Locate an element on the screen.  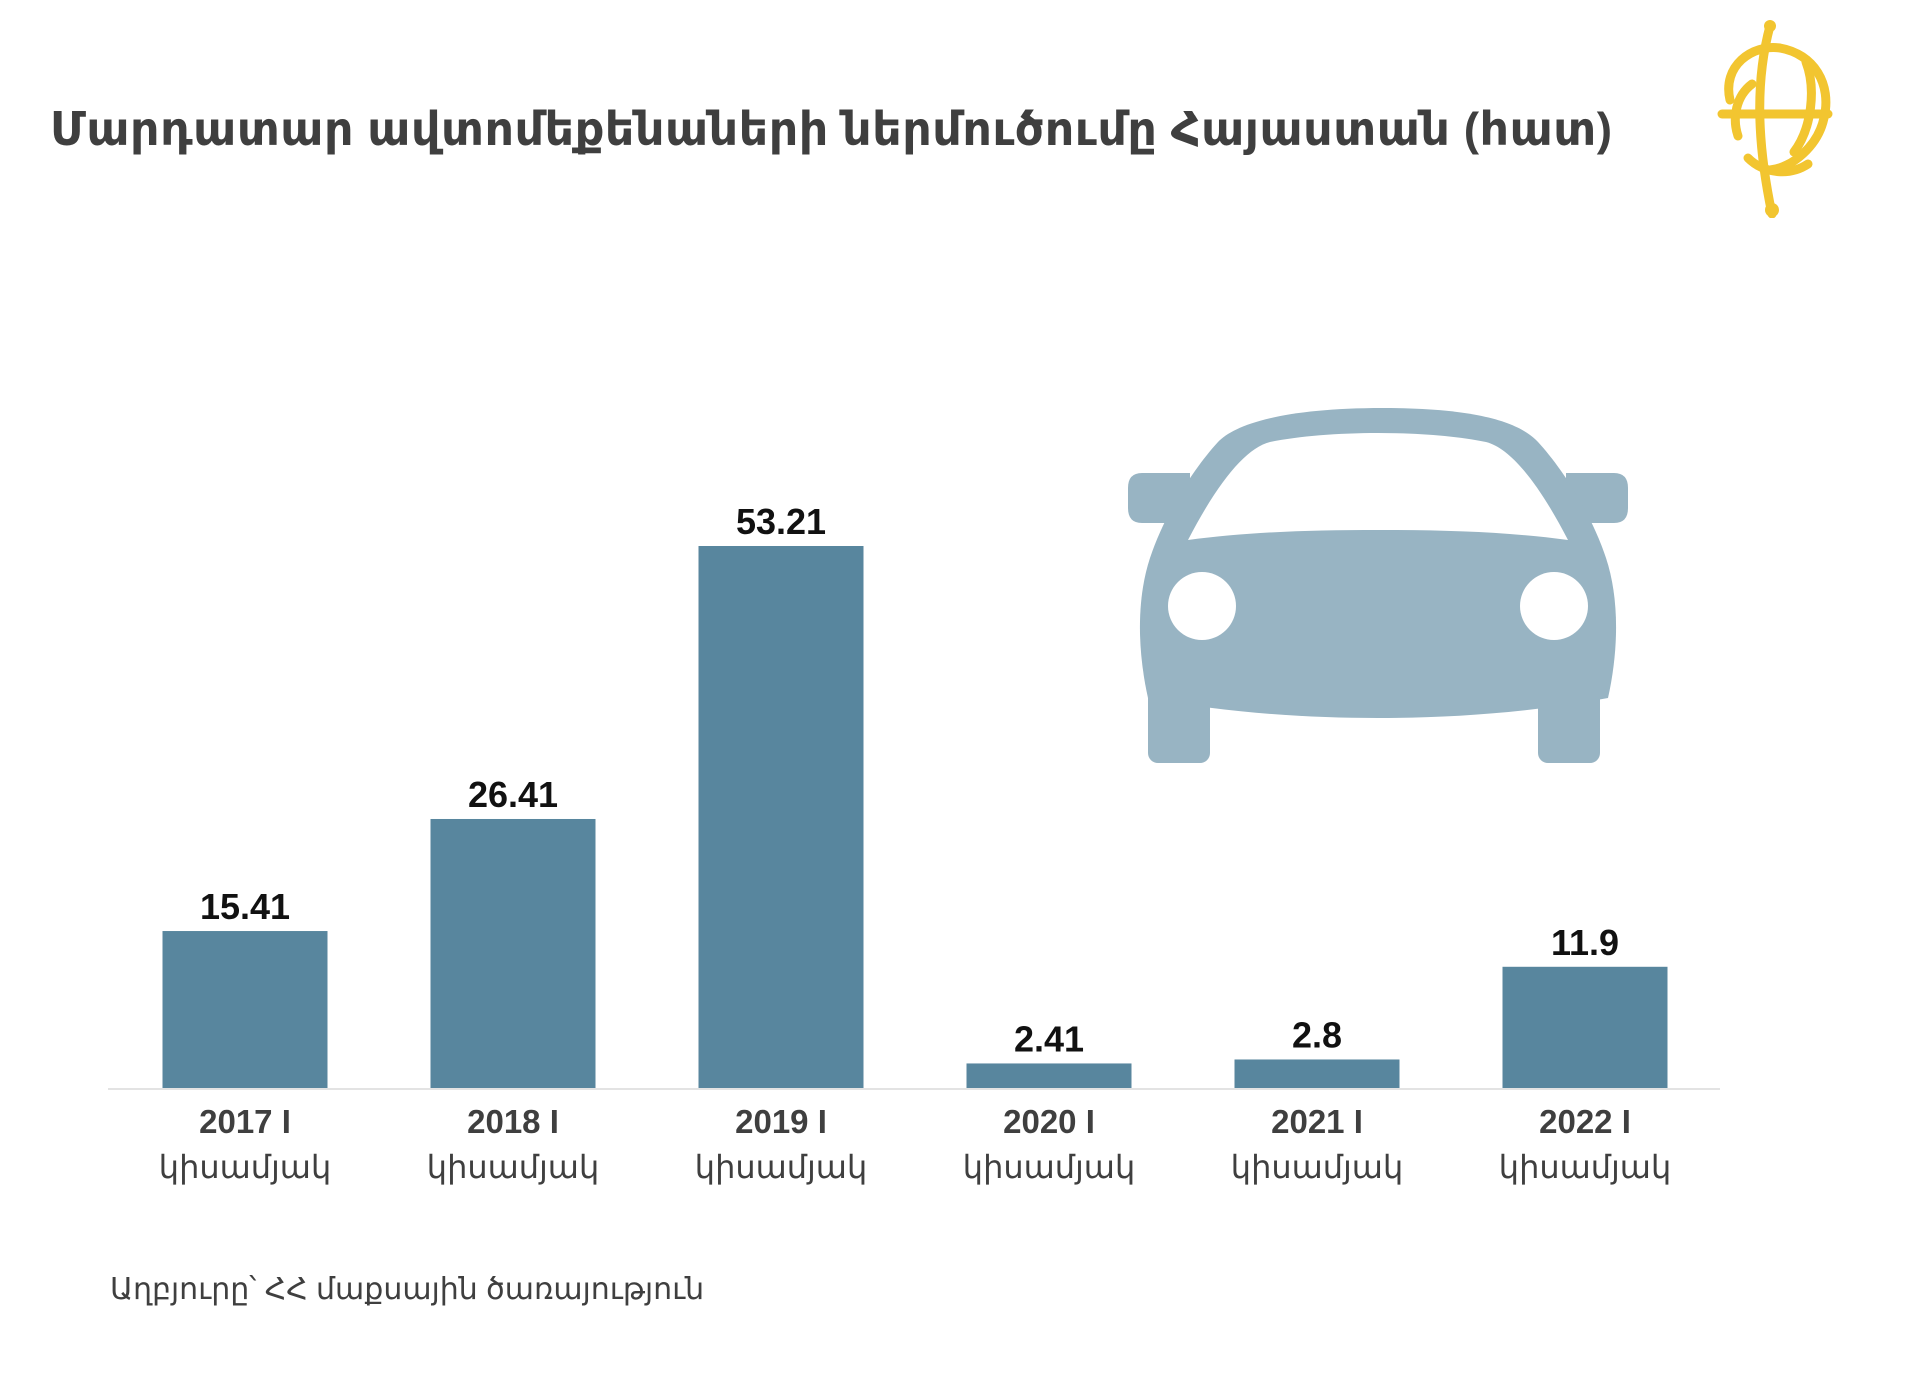
car-icon is located at coordinates (1378, 585).